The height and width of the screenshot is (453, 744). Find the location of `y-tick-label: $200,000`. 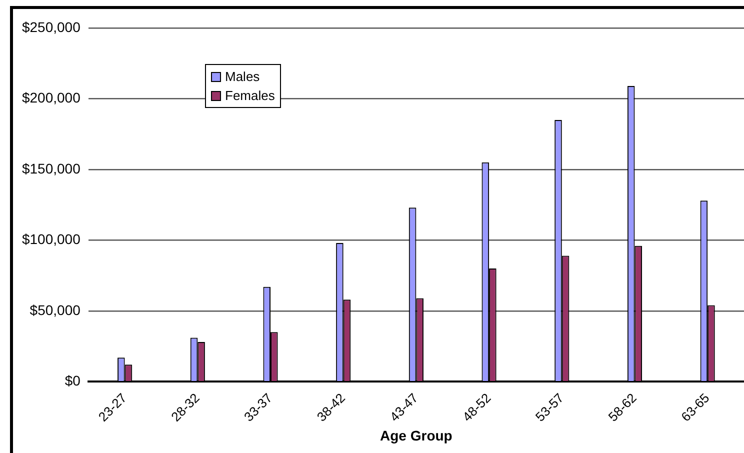

y-tick-label: $200,000 is located at coordinates (51, 98).